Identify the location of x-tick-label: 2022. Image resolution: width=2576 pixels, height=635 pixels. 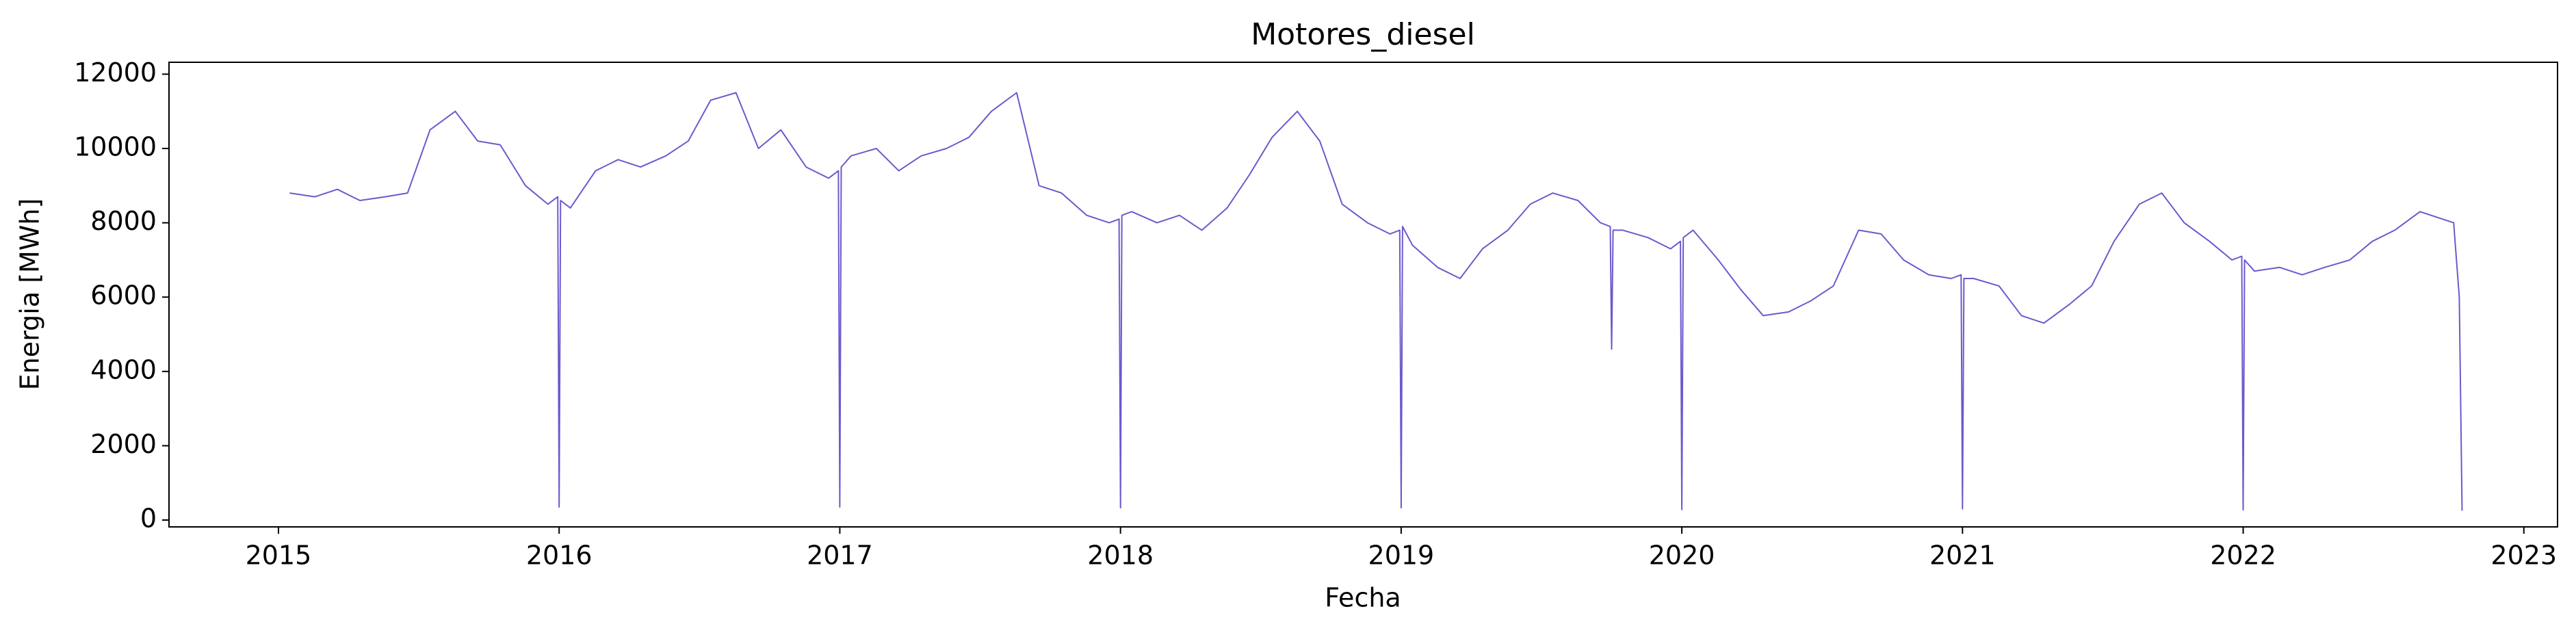
(2243, 556).